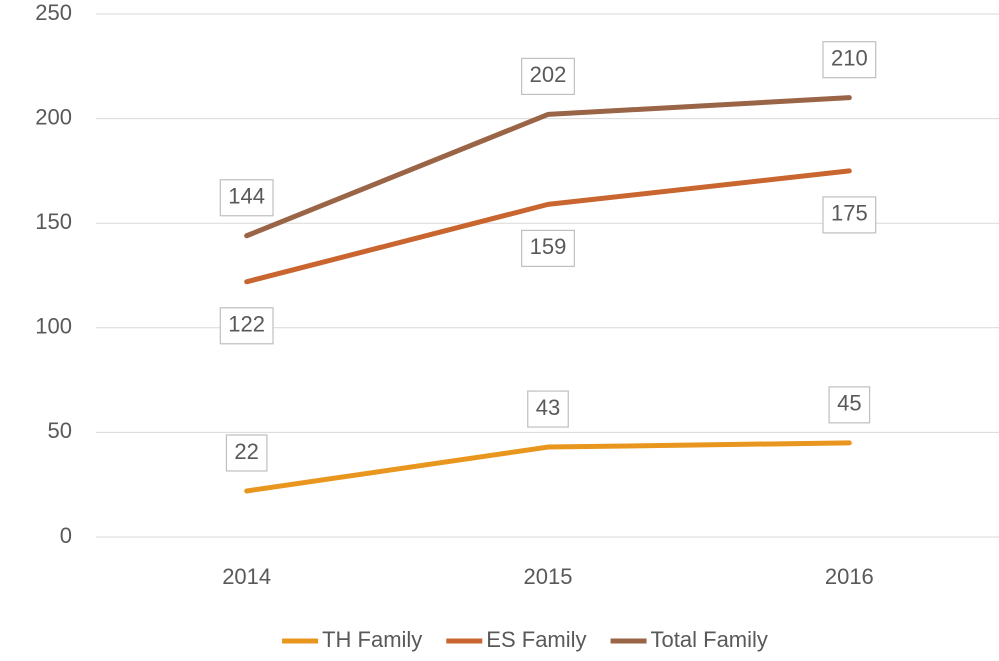 This screenshot has height=661, width=999. What do you see at coordinates (53, 326) in the screenshot?
I see `y-tick-label: 100` at bounding box center [53, 326].